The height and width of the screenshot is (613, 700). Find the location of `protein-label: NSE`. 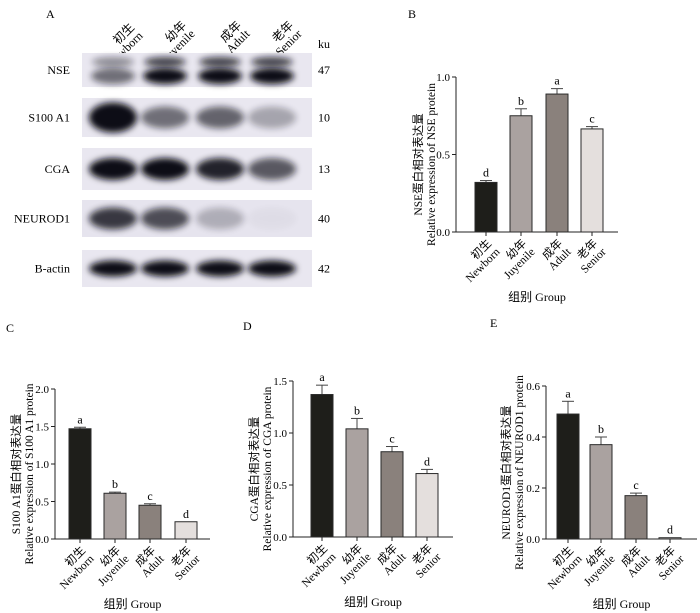

protein-label: NSE is located at coordinates (58, 70).